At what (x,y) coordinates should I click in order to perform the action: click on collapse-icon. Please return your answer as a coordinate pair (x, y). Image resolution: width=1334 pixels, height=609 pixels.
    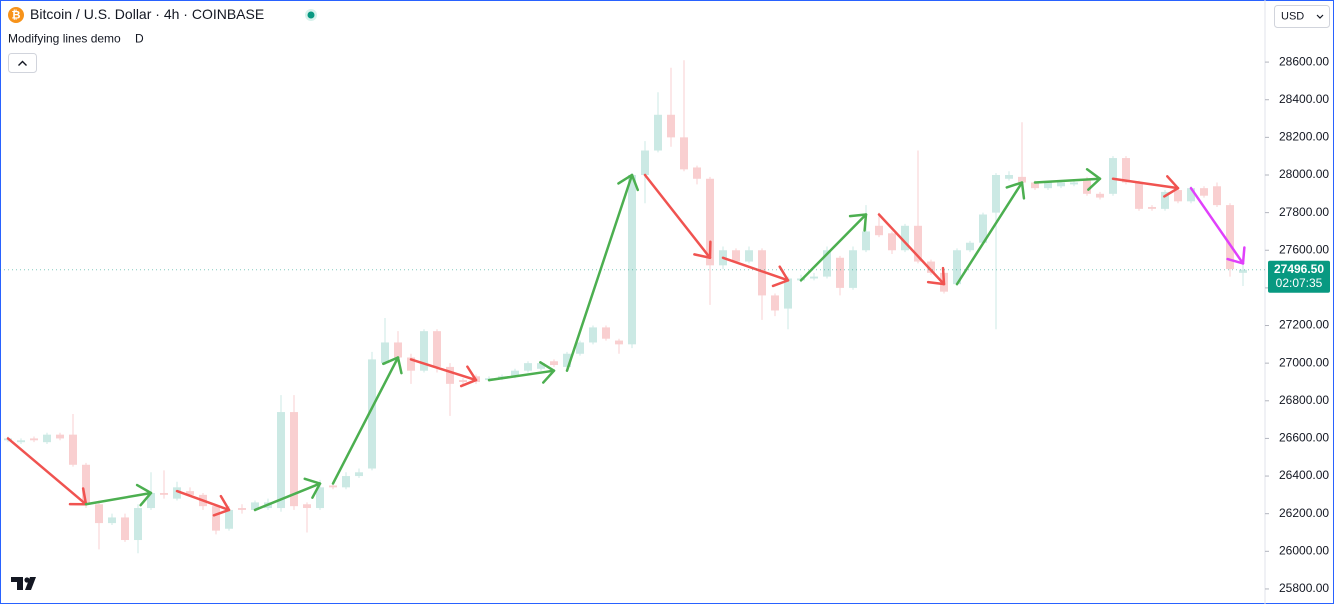
    Looking at the image, I should click on (22, 63).